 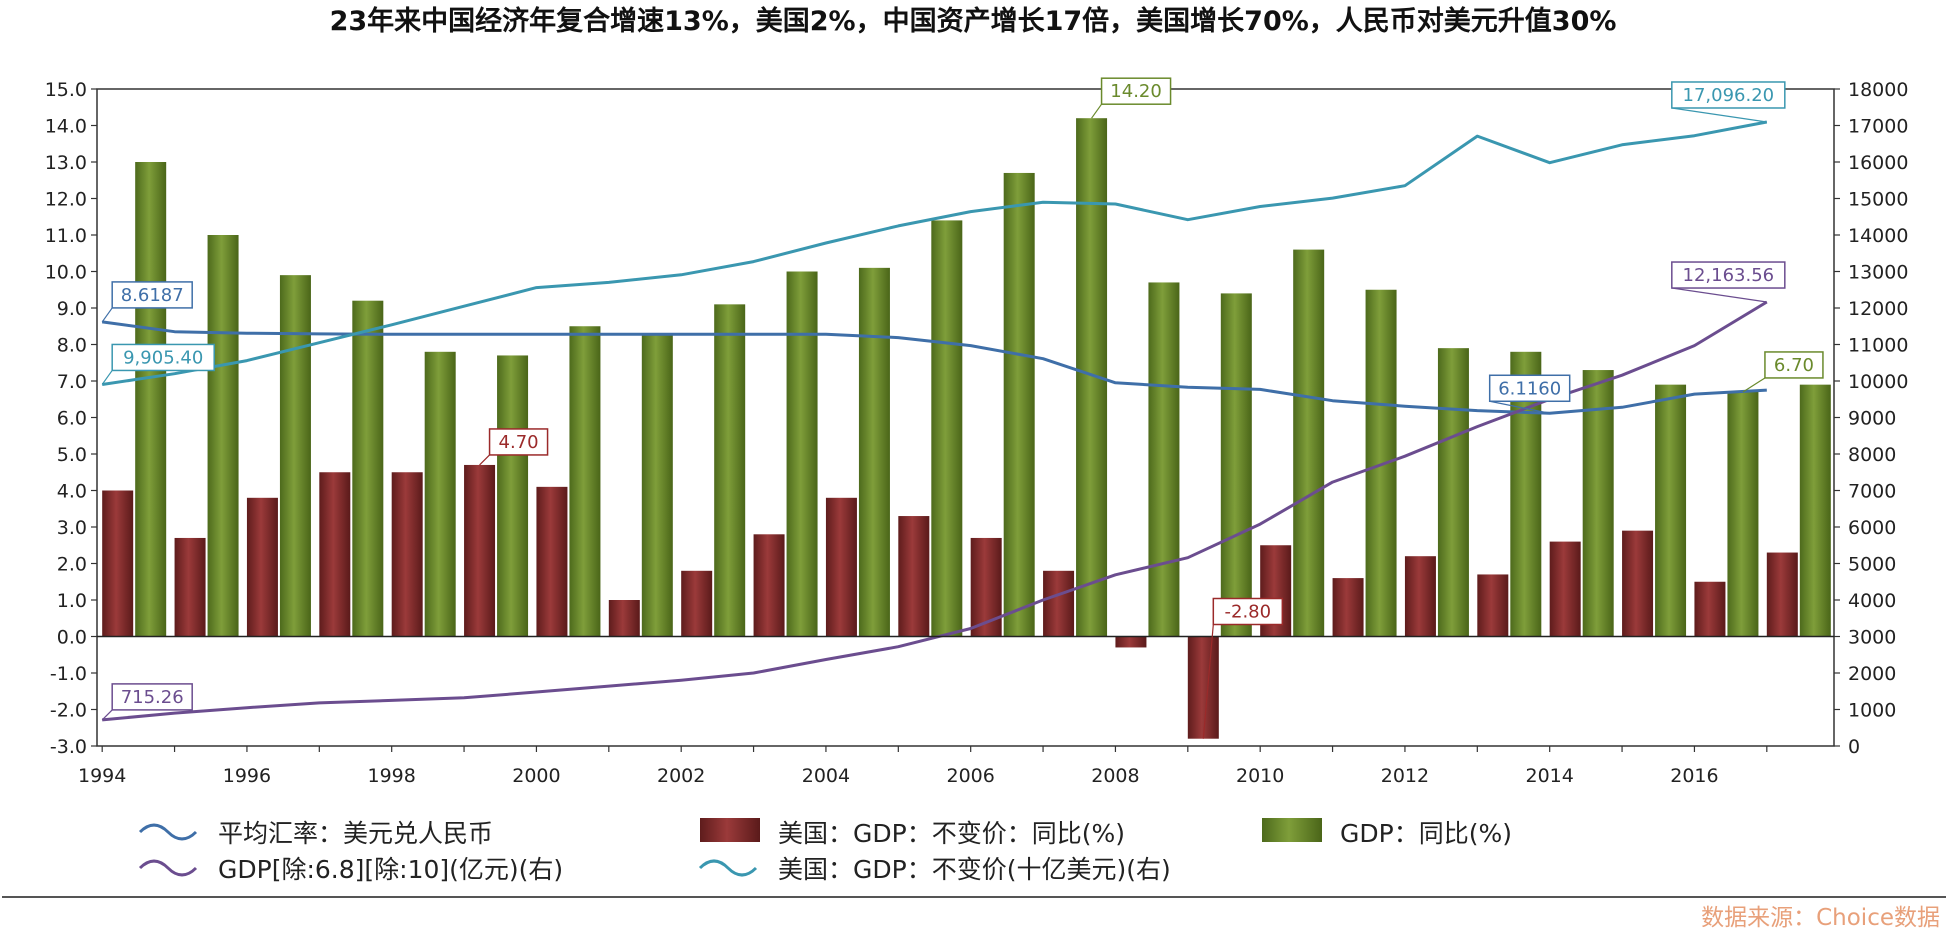 What do you see at coordinates (1872, 711) in the screenshot?
I see `right-tick-label: 1000` at bounding box center [1872, 711].